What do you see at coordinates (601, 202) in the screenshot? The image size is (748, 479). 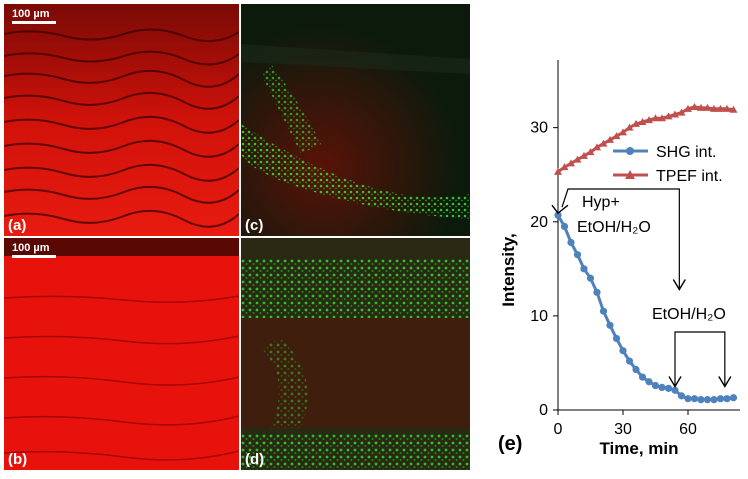 I see `annotation-hyp-line1: Hyp+` at bounding box center [601, 202].